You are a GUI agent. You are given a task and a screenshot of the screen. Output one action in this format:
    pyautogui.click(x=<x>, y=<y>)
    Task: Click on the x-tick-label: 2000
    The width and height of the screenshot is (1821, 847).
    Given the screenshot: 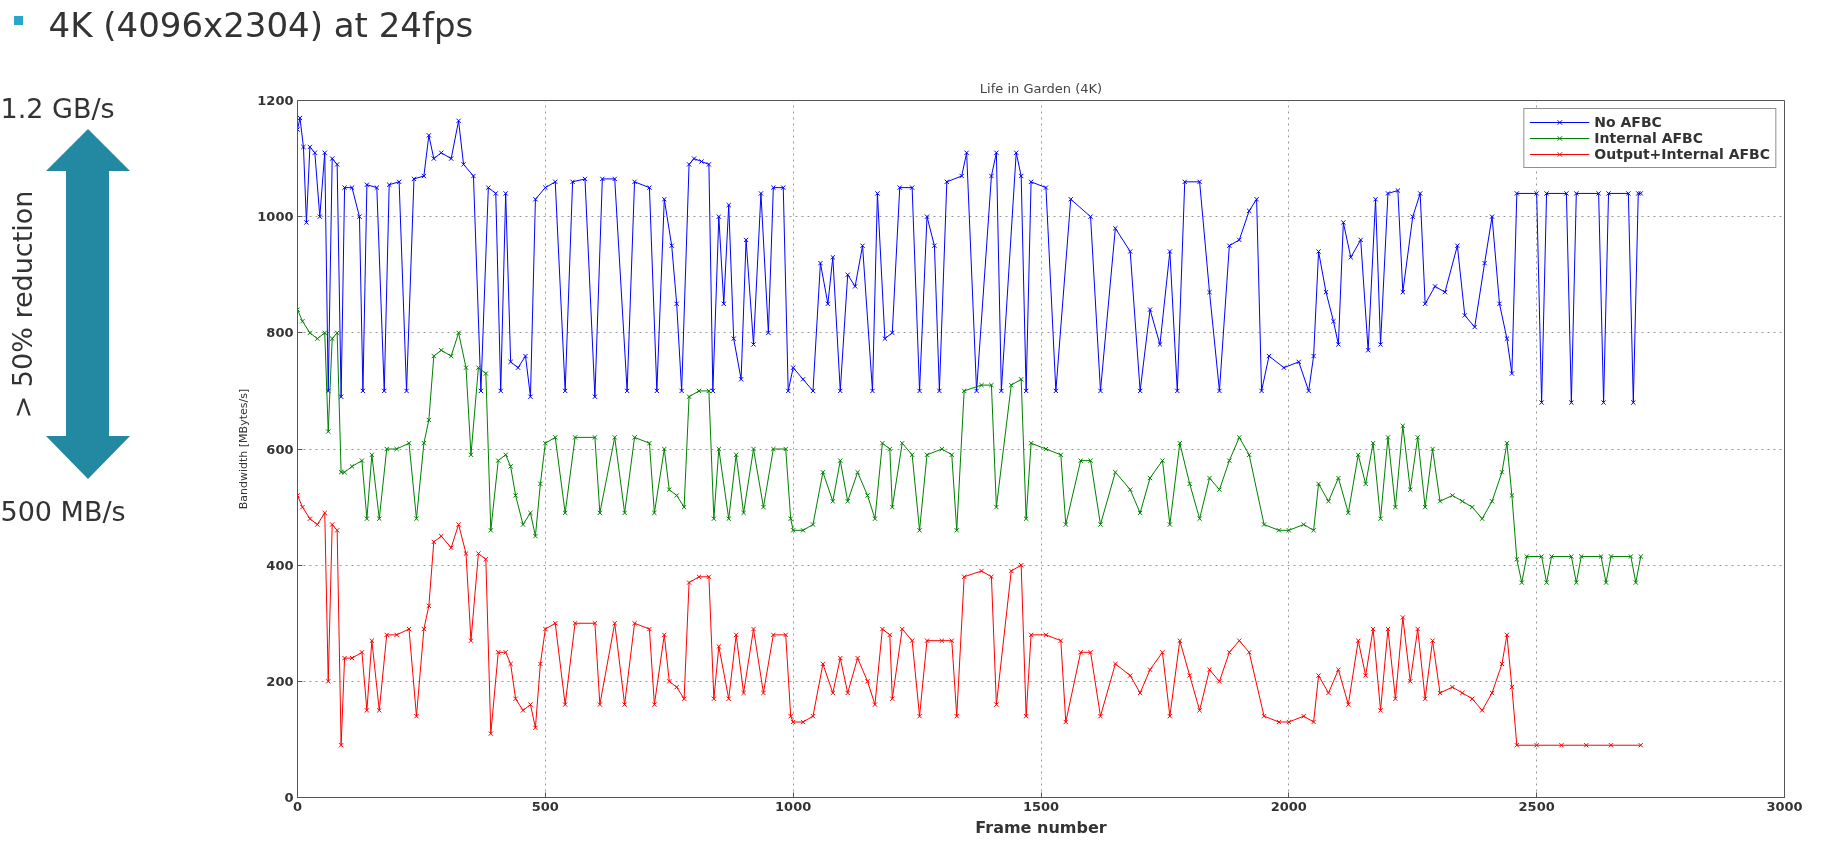 What is the action you would take?
    pyautogui.click(x=1288, y=806)
    